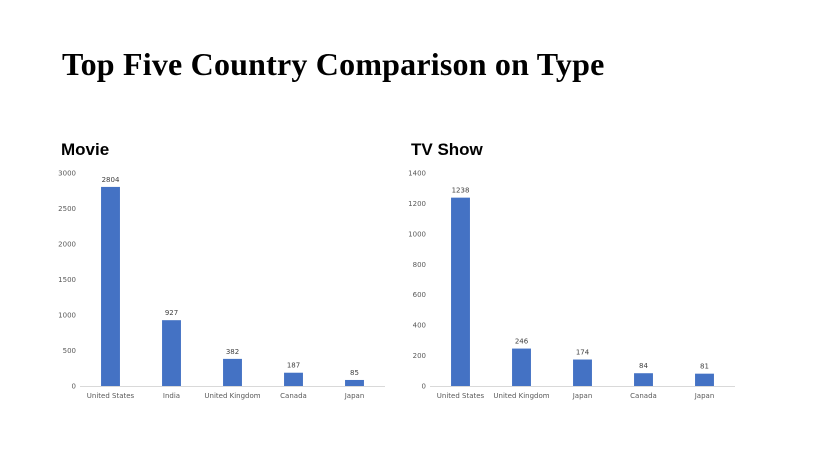  What do you see at coordinates (67, 209) in the screenshot?
I see `movie-y-tick-label: 2500` at bounding box center [67, 209].